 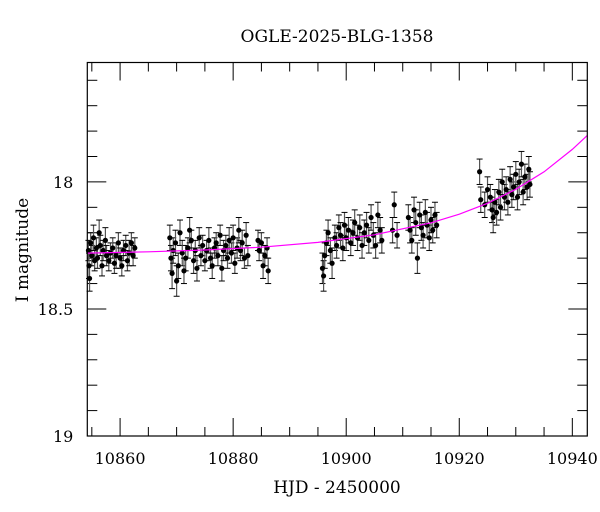 I want to click on x-tick-label: 10940, so click(x=572, y=458).